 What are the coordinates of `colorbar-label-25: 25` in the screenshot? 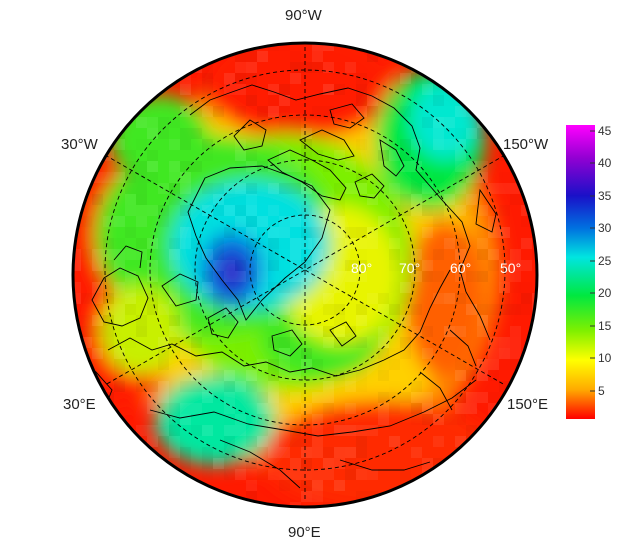 It's located at (605, 261).